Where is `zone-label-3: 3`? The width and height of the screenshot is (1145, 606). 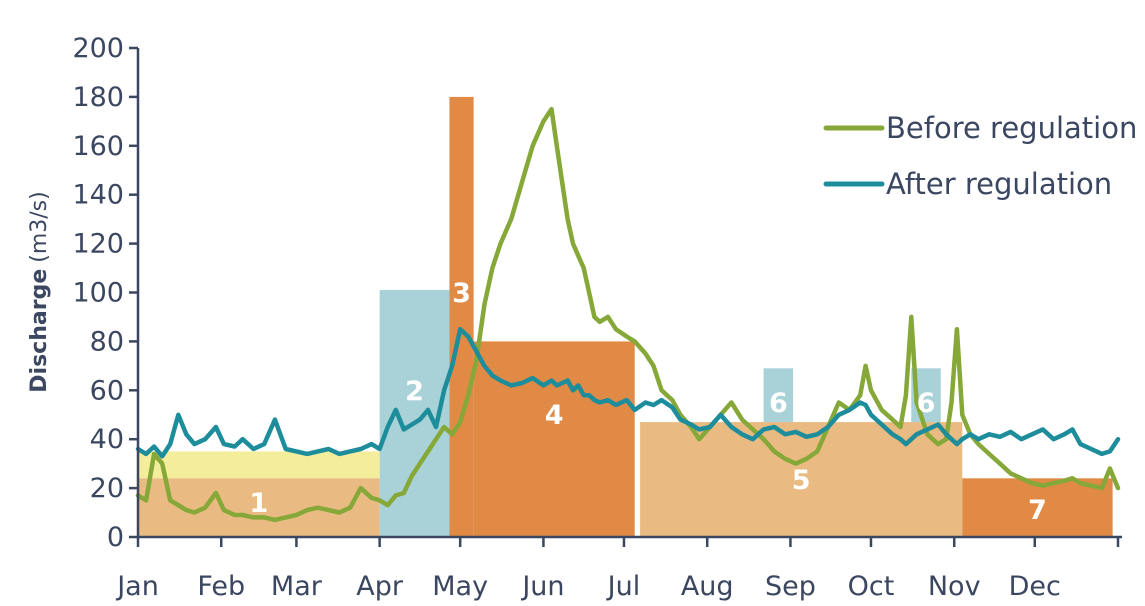
zone-label-3: 3 is located at coordinates (461, 293).